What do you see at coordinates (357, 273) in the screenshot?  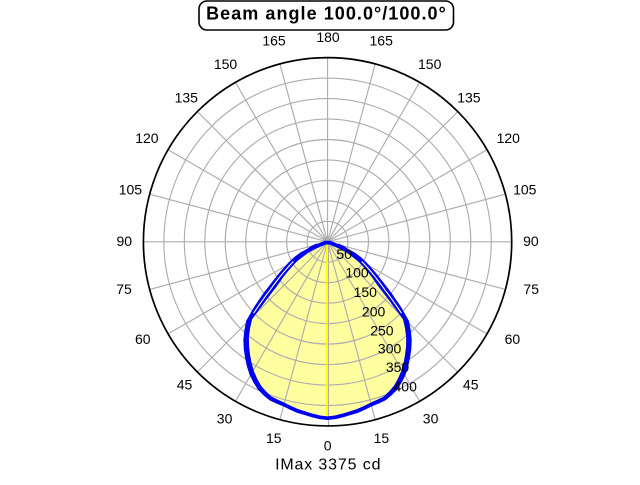 I see `svg-text: 100` at bounding box center [357, 273].